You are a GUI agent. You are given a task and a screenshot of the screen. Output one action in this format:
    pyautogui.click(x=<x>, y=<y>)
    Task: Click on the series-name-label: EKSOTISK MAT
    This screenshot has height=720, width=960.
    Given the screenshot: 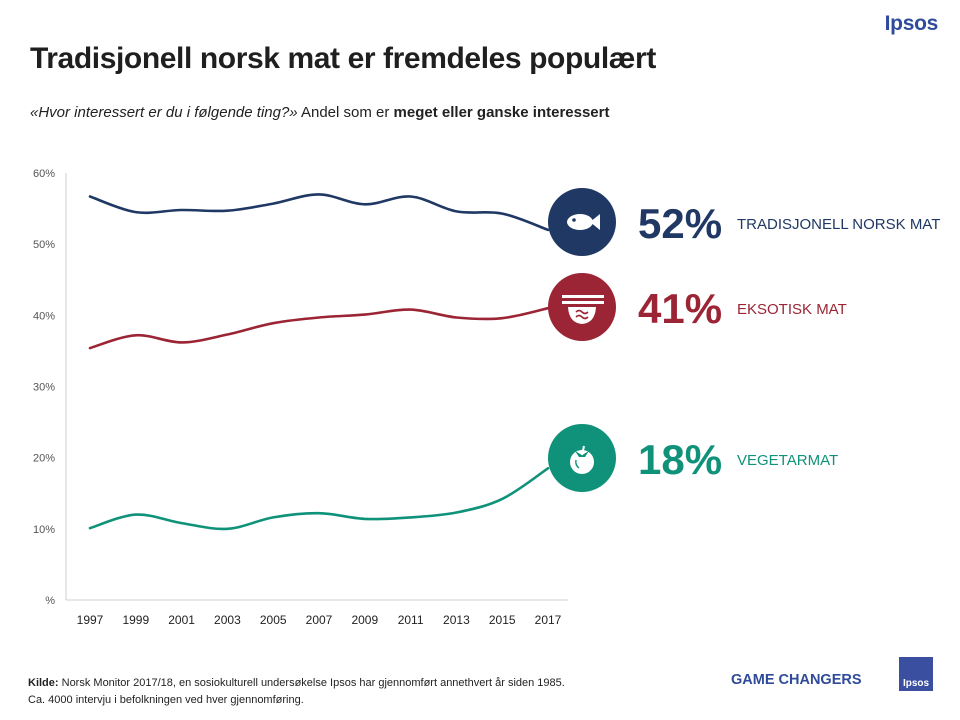 What is the action you would take?
    pyautogui.click(x=792, y=309)
    